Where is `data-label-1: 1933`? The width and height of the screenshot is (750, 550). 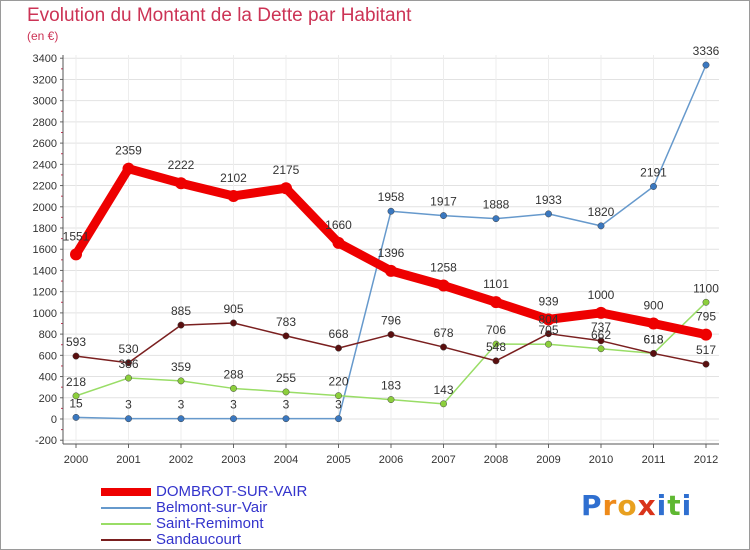
data-label-1: 1933 is located at coordinates (548, 200).